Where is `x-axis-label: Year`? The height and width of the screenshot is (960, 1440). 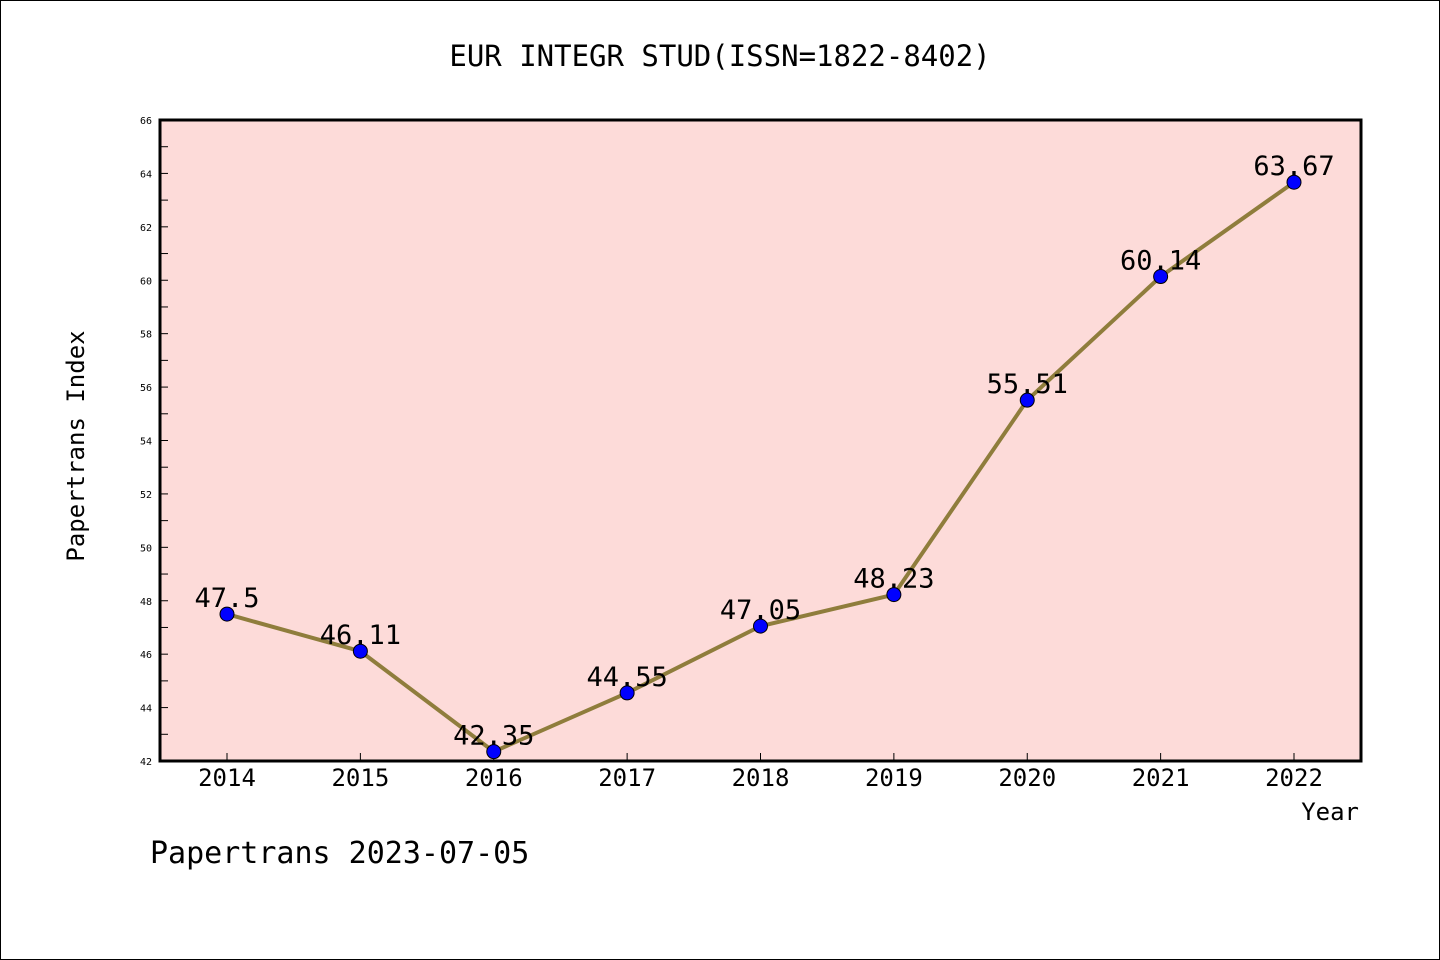
x-axis-label: Year is located at coordinates (1330, 812).